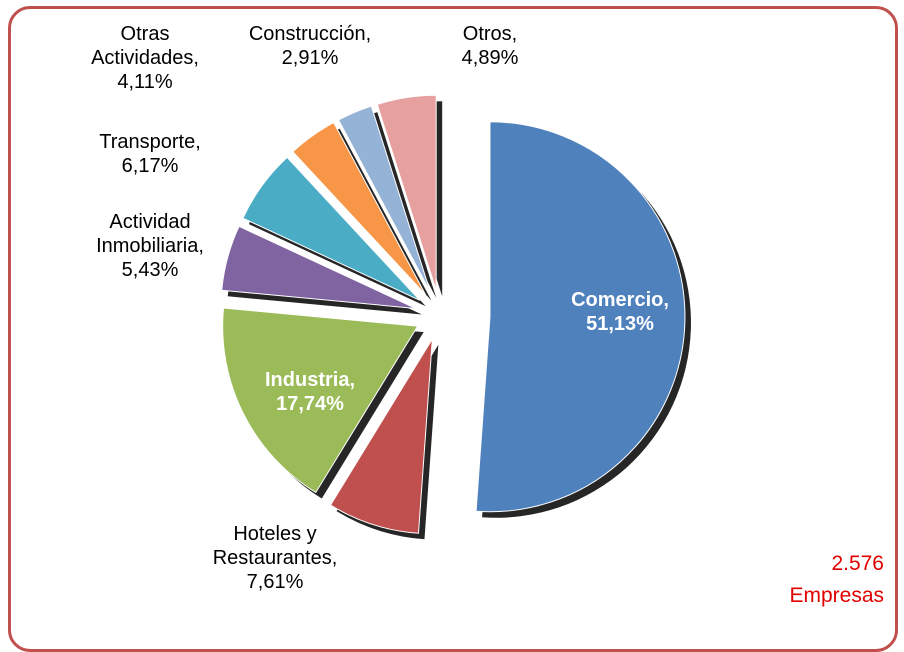 This screenshot has width=904, height=652. What do you see at coordinates (490, 34) in the screenshot?
I see `category-label: Otros,` at bounding box center [490, 34].